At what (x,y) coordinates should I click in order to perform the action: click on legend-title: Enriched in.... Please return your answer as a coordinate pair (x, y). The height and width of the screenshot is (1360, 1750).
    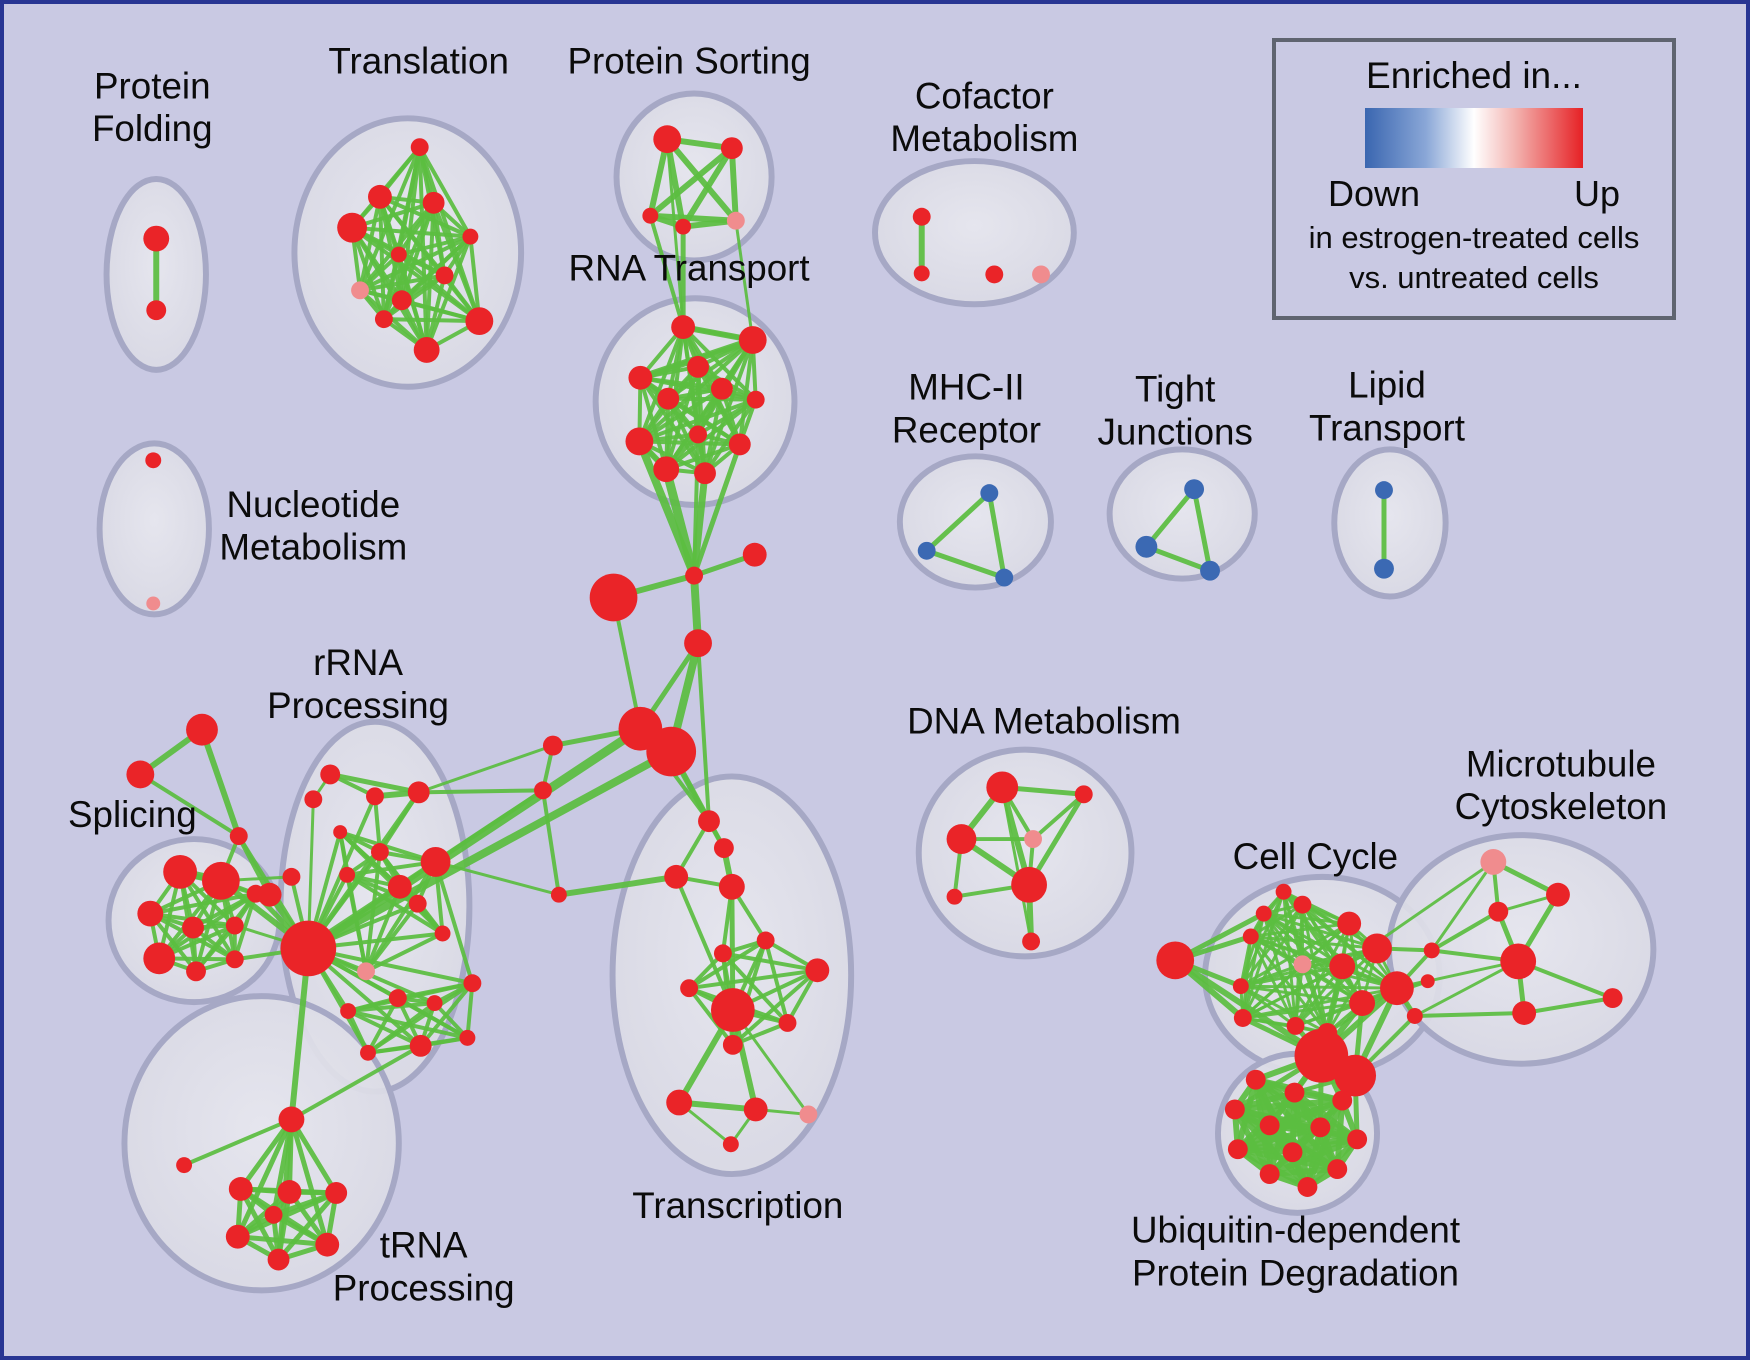
    Looking at the image, I should click on (1474, 75).